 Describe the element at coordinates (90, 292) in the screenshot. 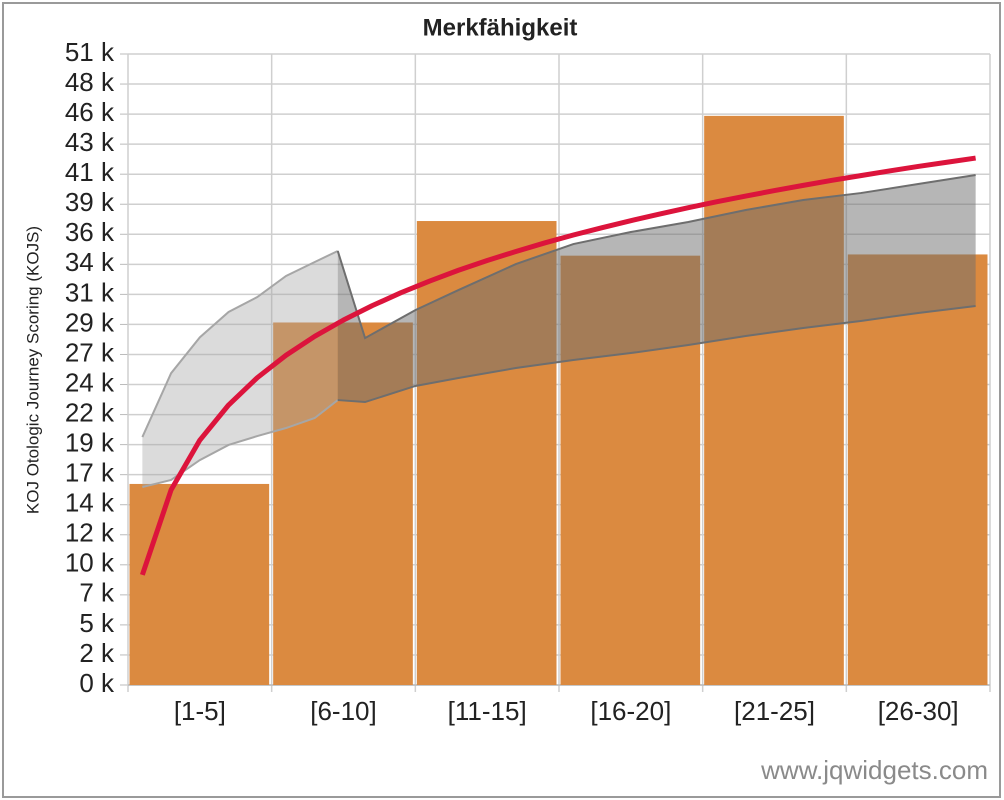

I see `y-tick-label: 31 k` at that location.